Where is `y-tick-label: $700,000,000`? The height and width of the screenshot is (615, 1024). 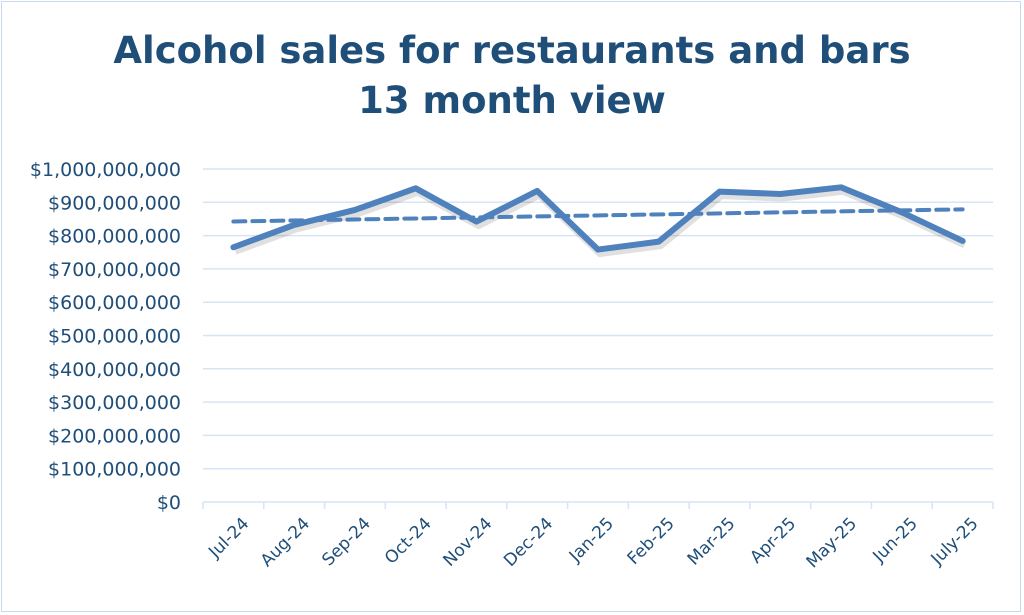 y-tick-label: $700,000,000 is located at coordinates (114, 270).